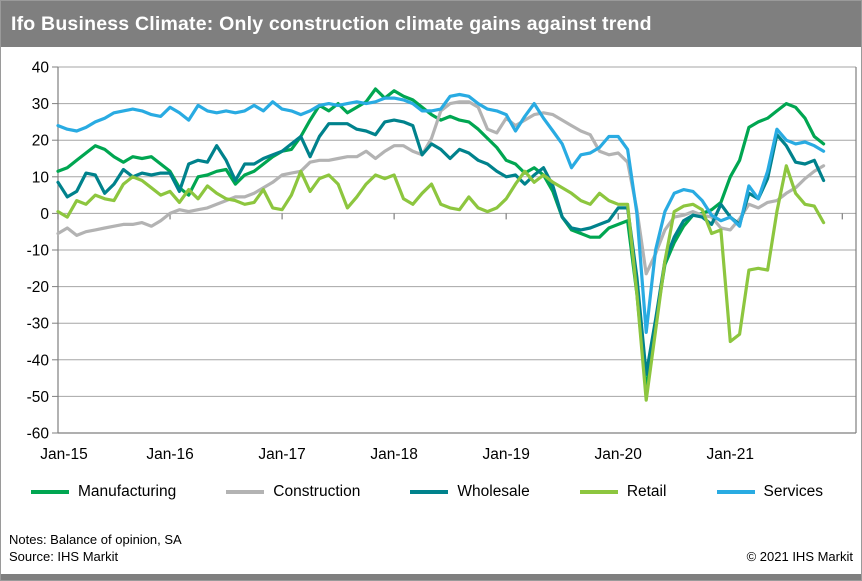 The width and height of the screenshot is (862, 581). I want to click on legend-item-retail: Retail, so click(623, 492).